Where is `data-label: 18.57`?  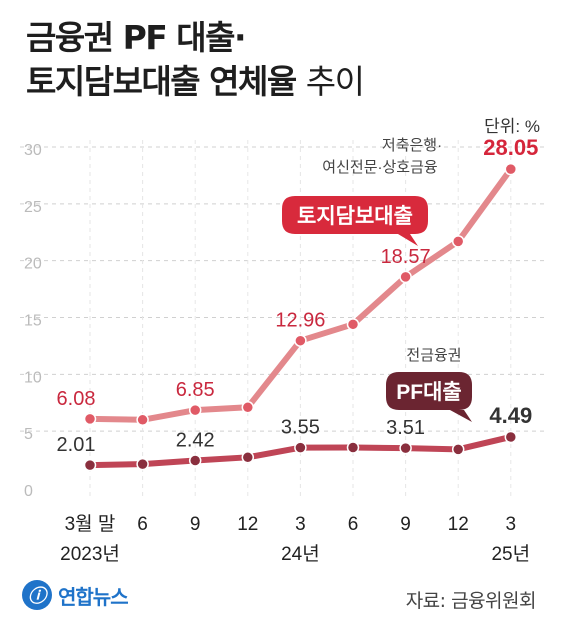
data-label: 18.57 is located at coordinates (406, 257).